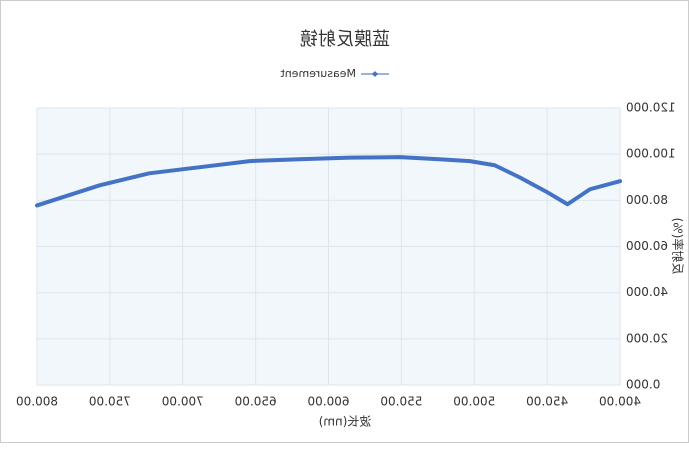 This screenshot has width=689, height=452. I want to click on y-tick-label: 0.000, so click(643, 385).